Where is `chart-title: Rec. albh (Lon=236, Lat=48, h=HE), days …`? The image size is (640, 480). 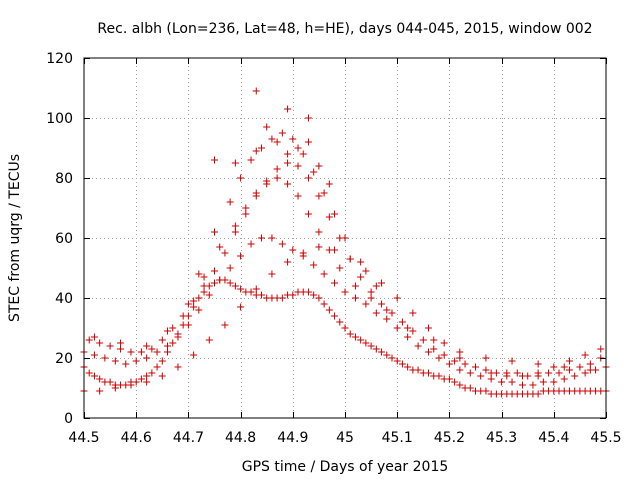 chart-title: Rec. albh (Lon=236, Lat=48, h=HE), days … is located at coordinates (344, 29).